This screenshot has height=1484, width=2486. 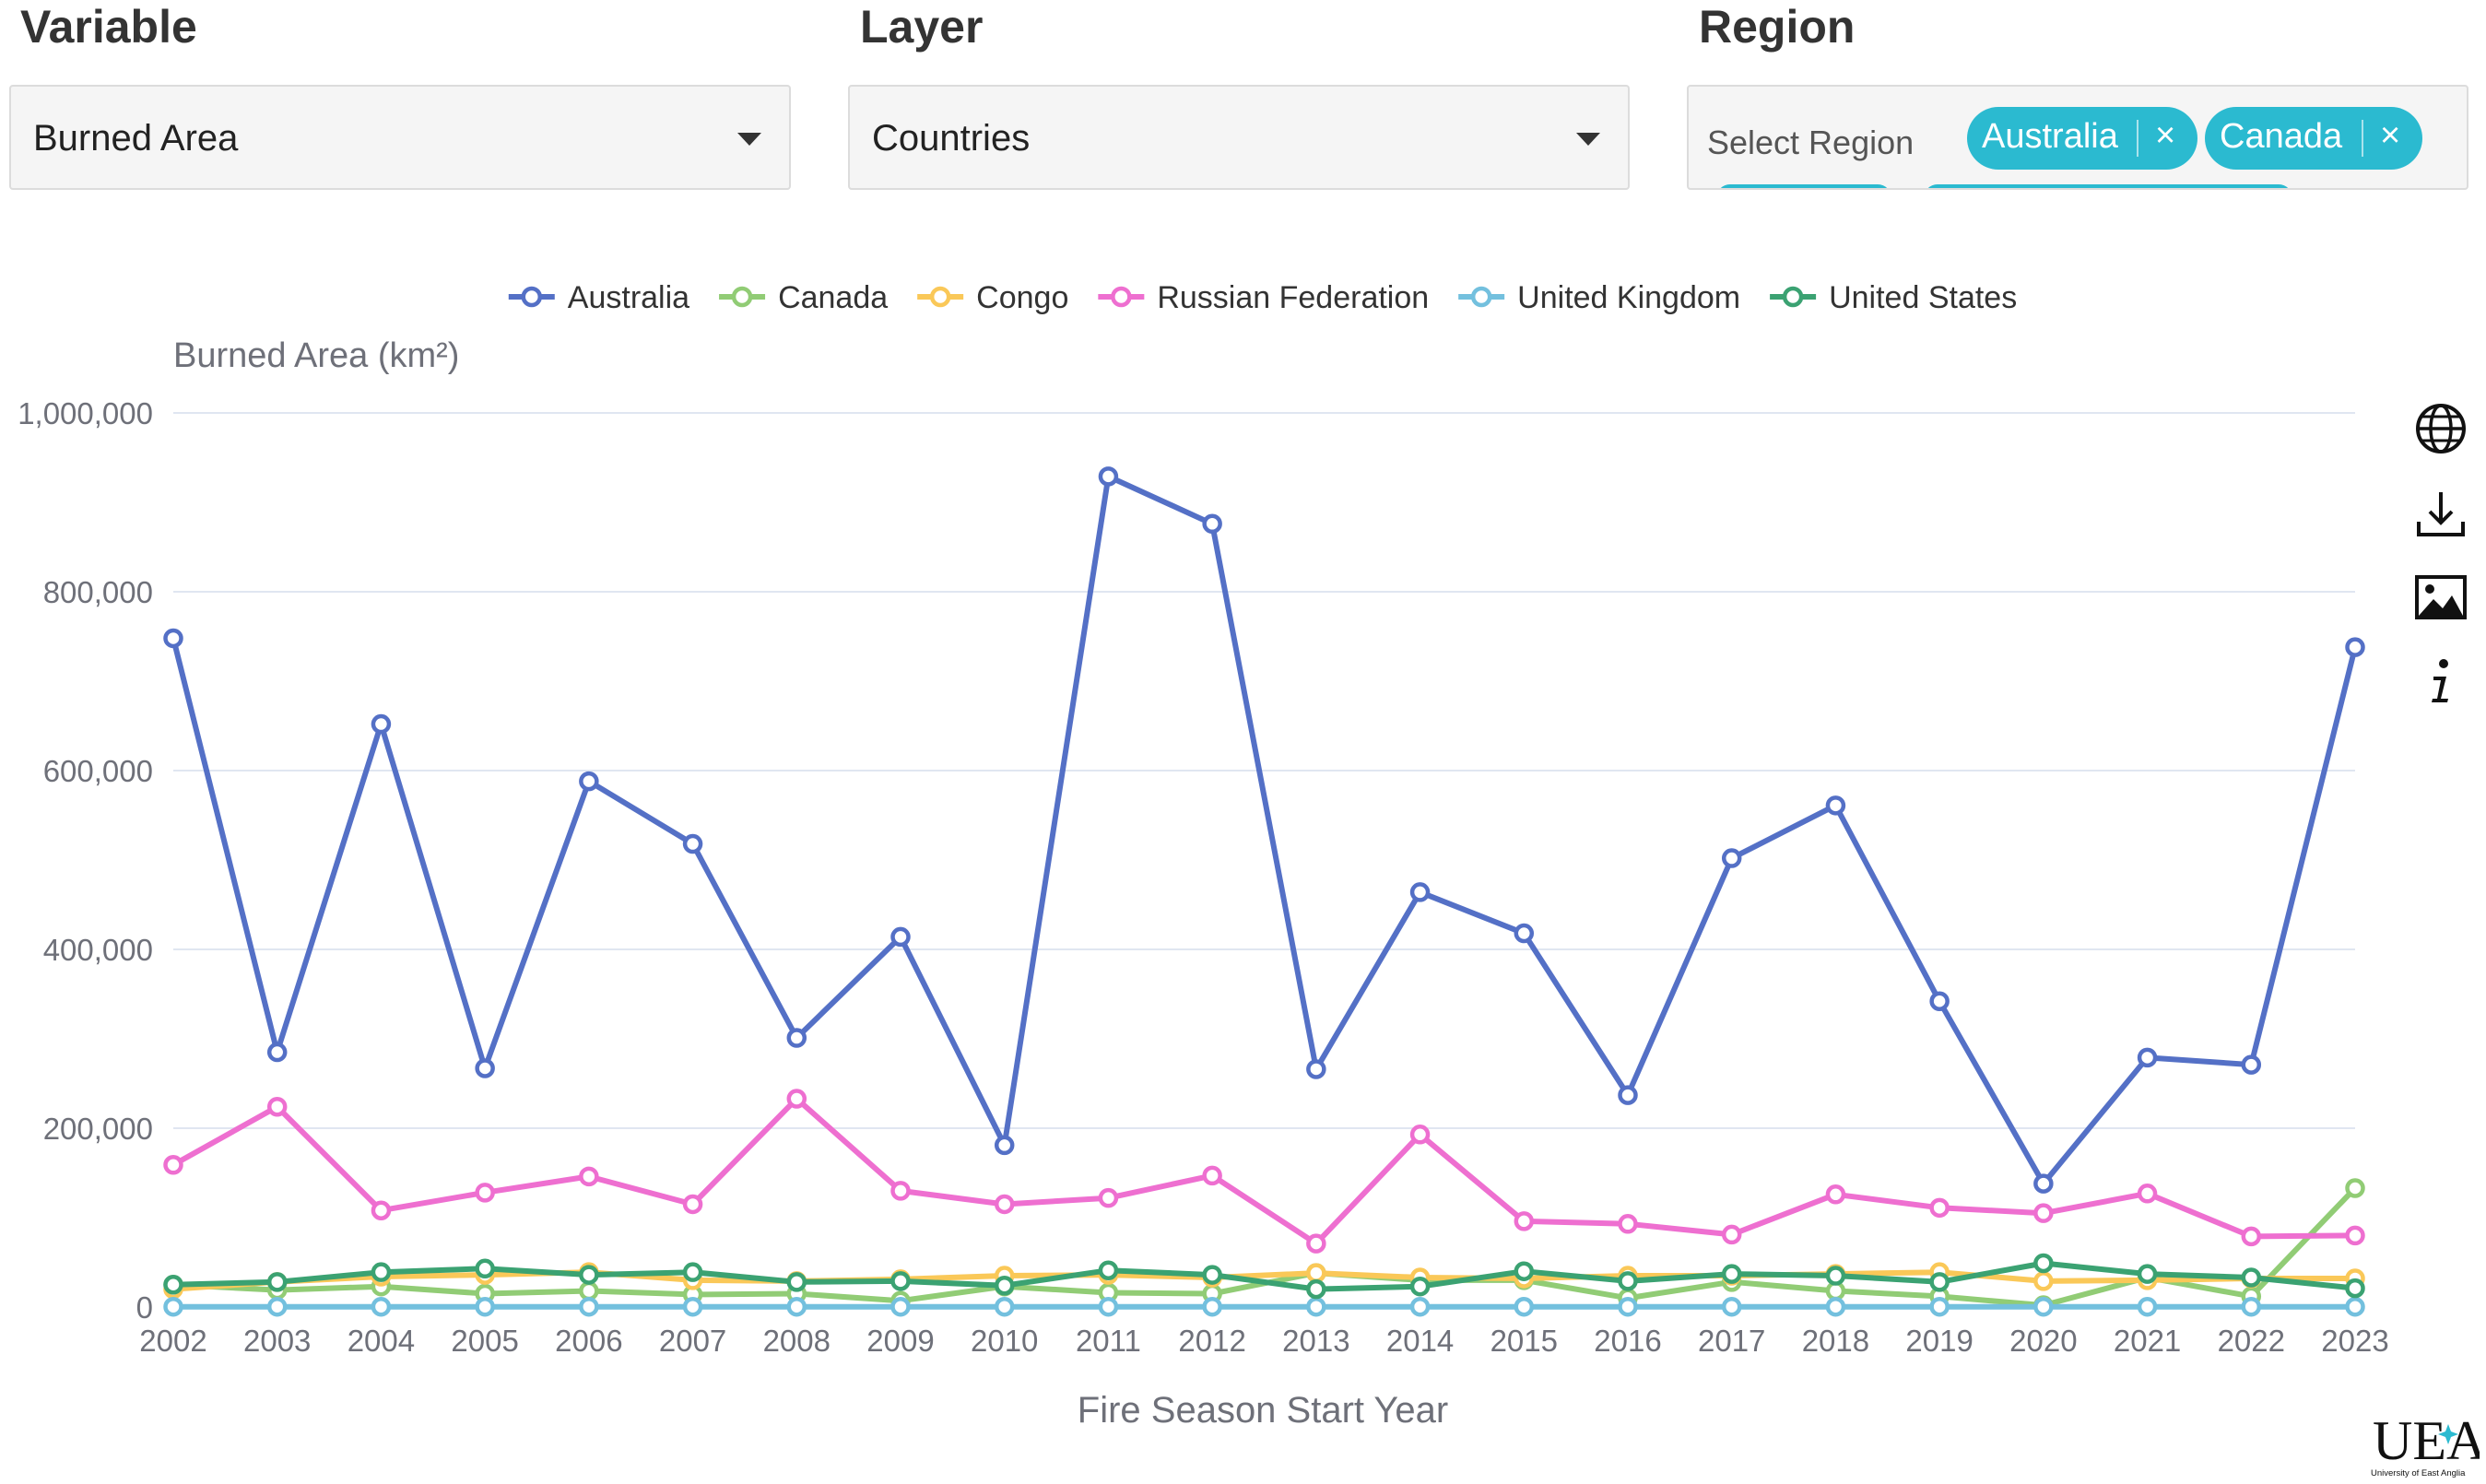 I want to click on legend-item-russian-federation: Russian Federation, so click(x=1263, y=297).